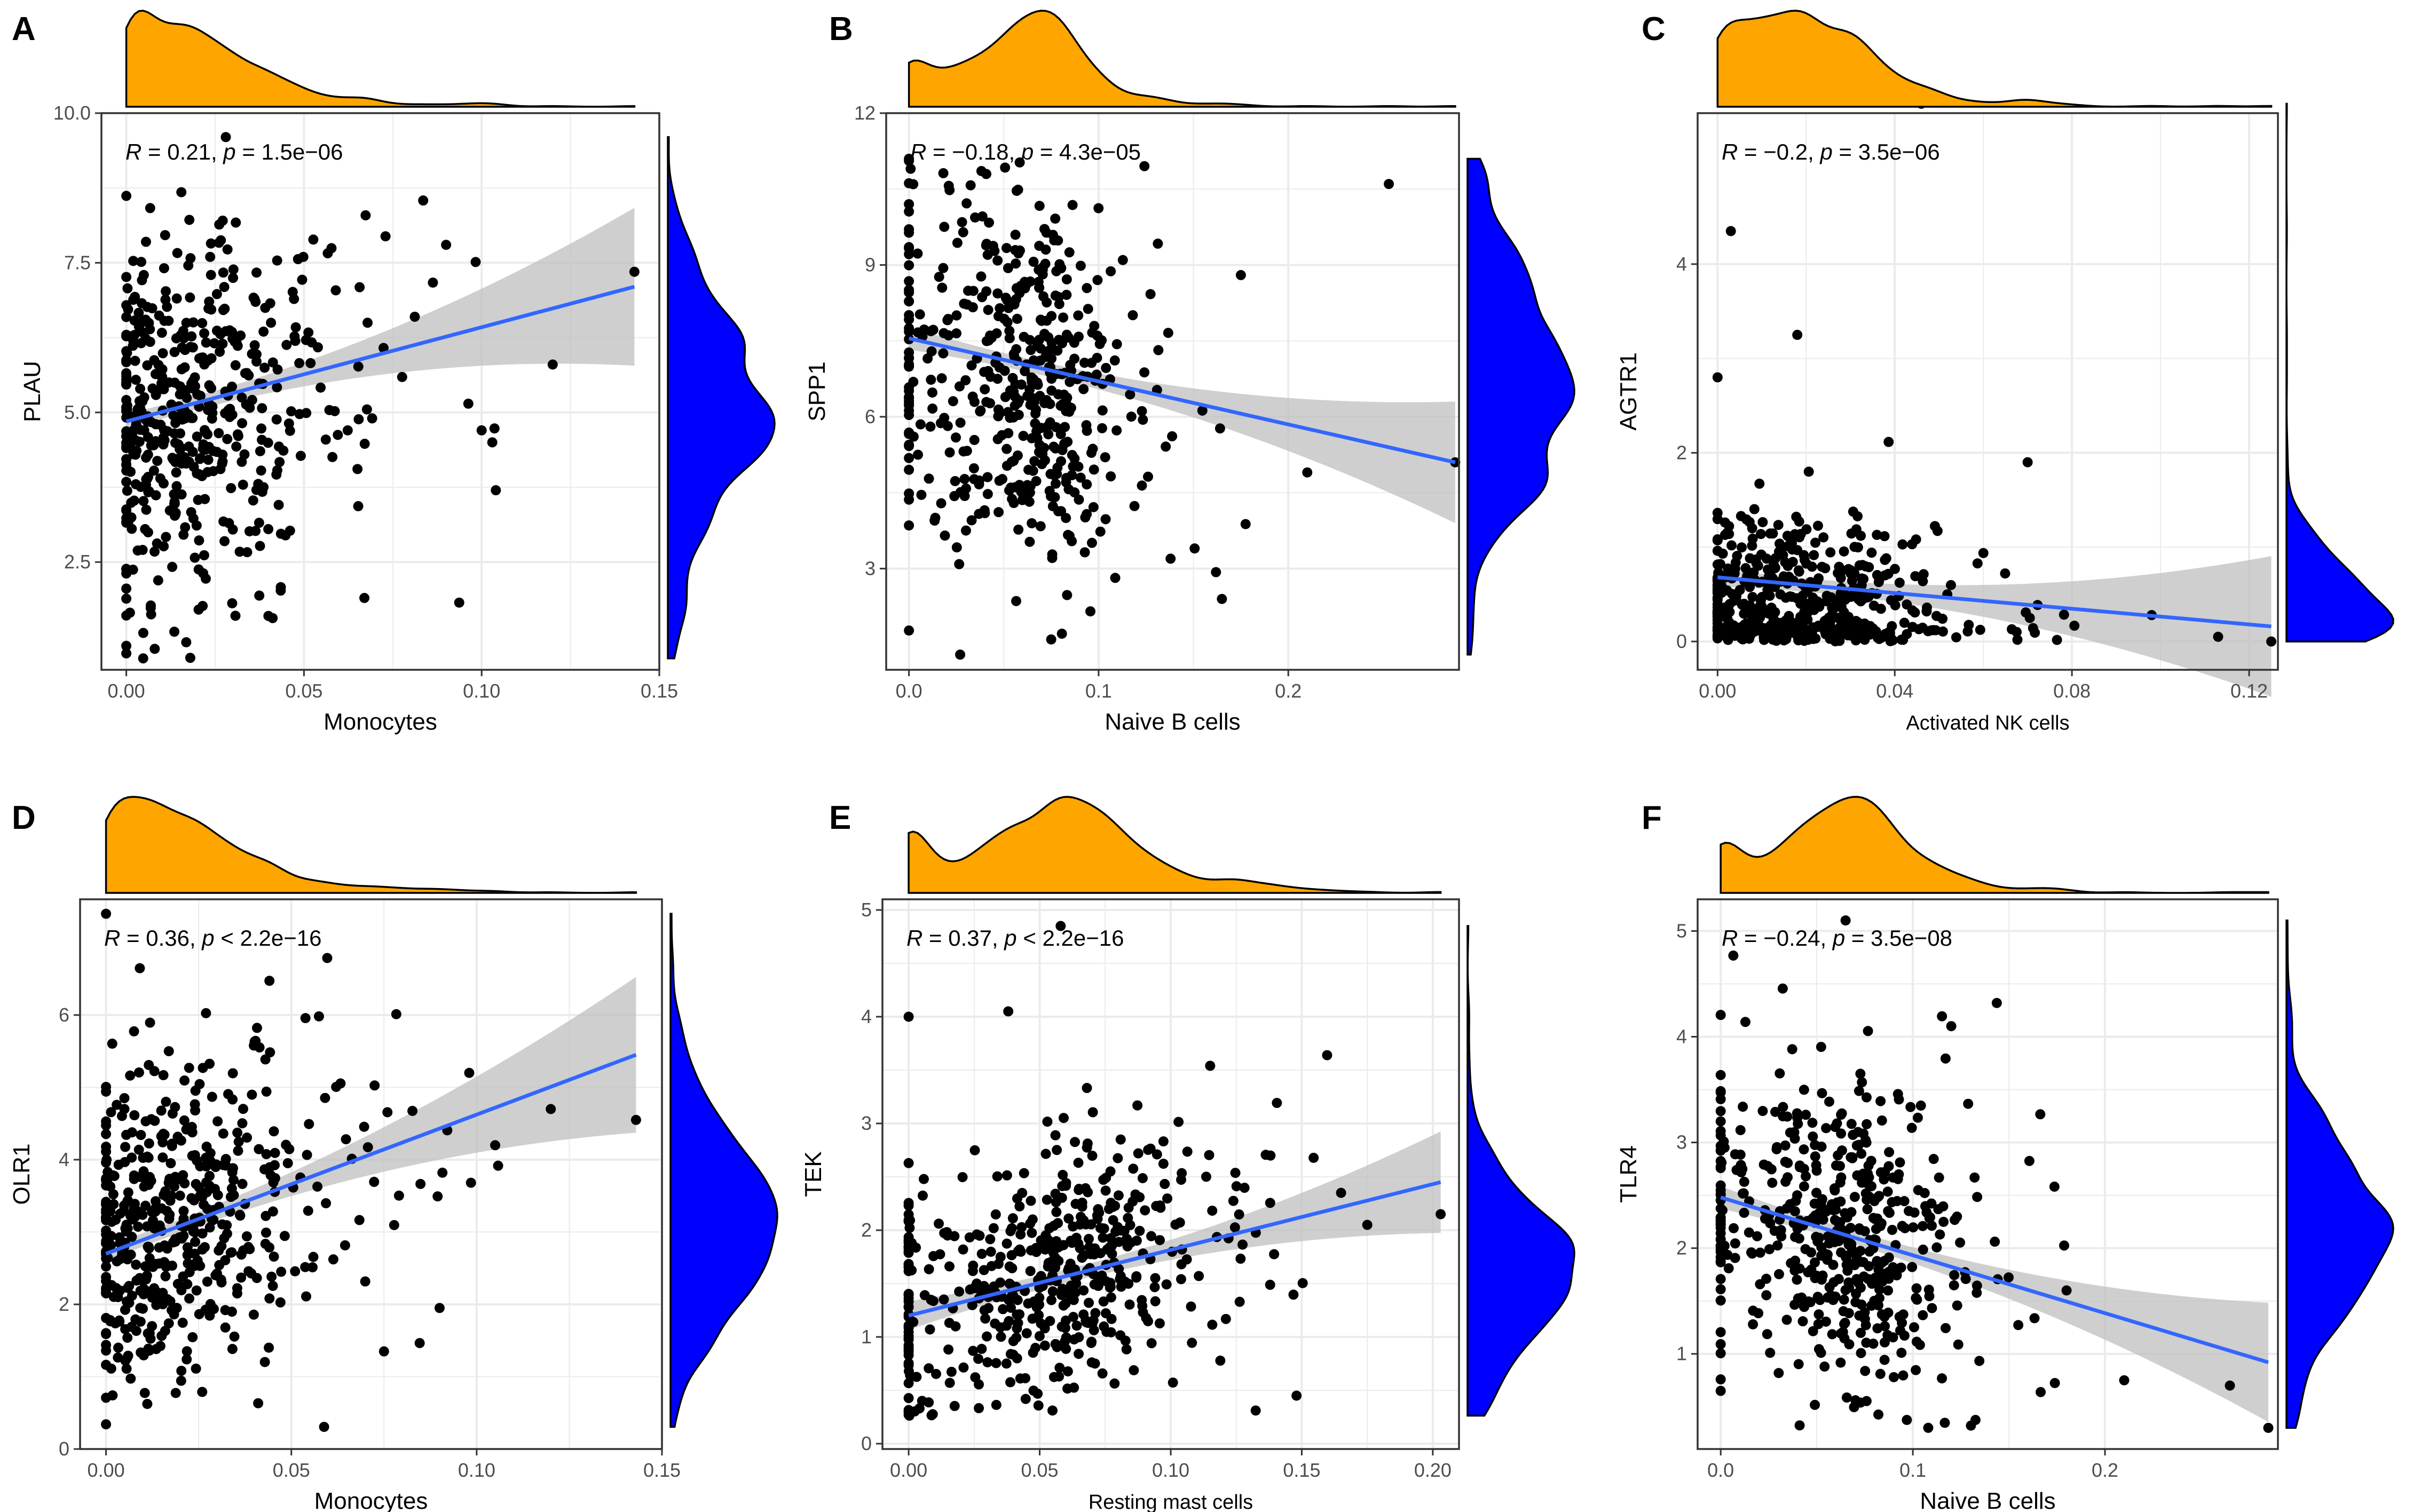 The image size is (2429, 1512). What do you see at coordinates (64, 1159) in the screenshot?
I see `y-tick-label: 4` at bounding box center [64, 1159].